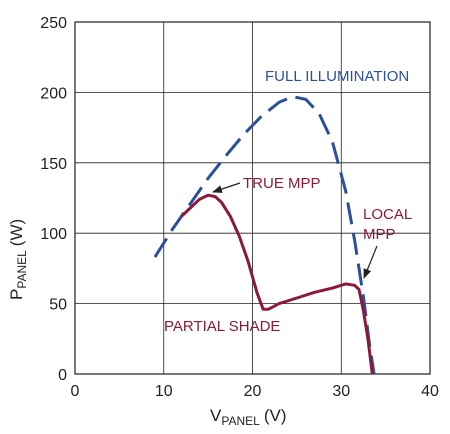 This screenshot has width=450, height=434. What do you see at coordinates (16, 232) in the screenshot?
I see `y-axis-title-unit: (W)` at bounding box center [16, 232].